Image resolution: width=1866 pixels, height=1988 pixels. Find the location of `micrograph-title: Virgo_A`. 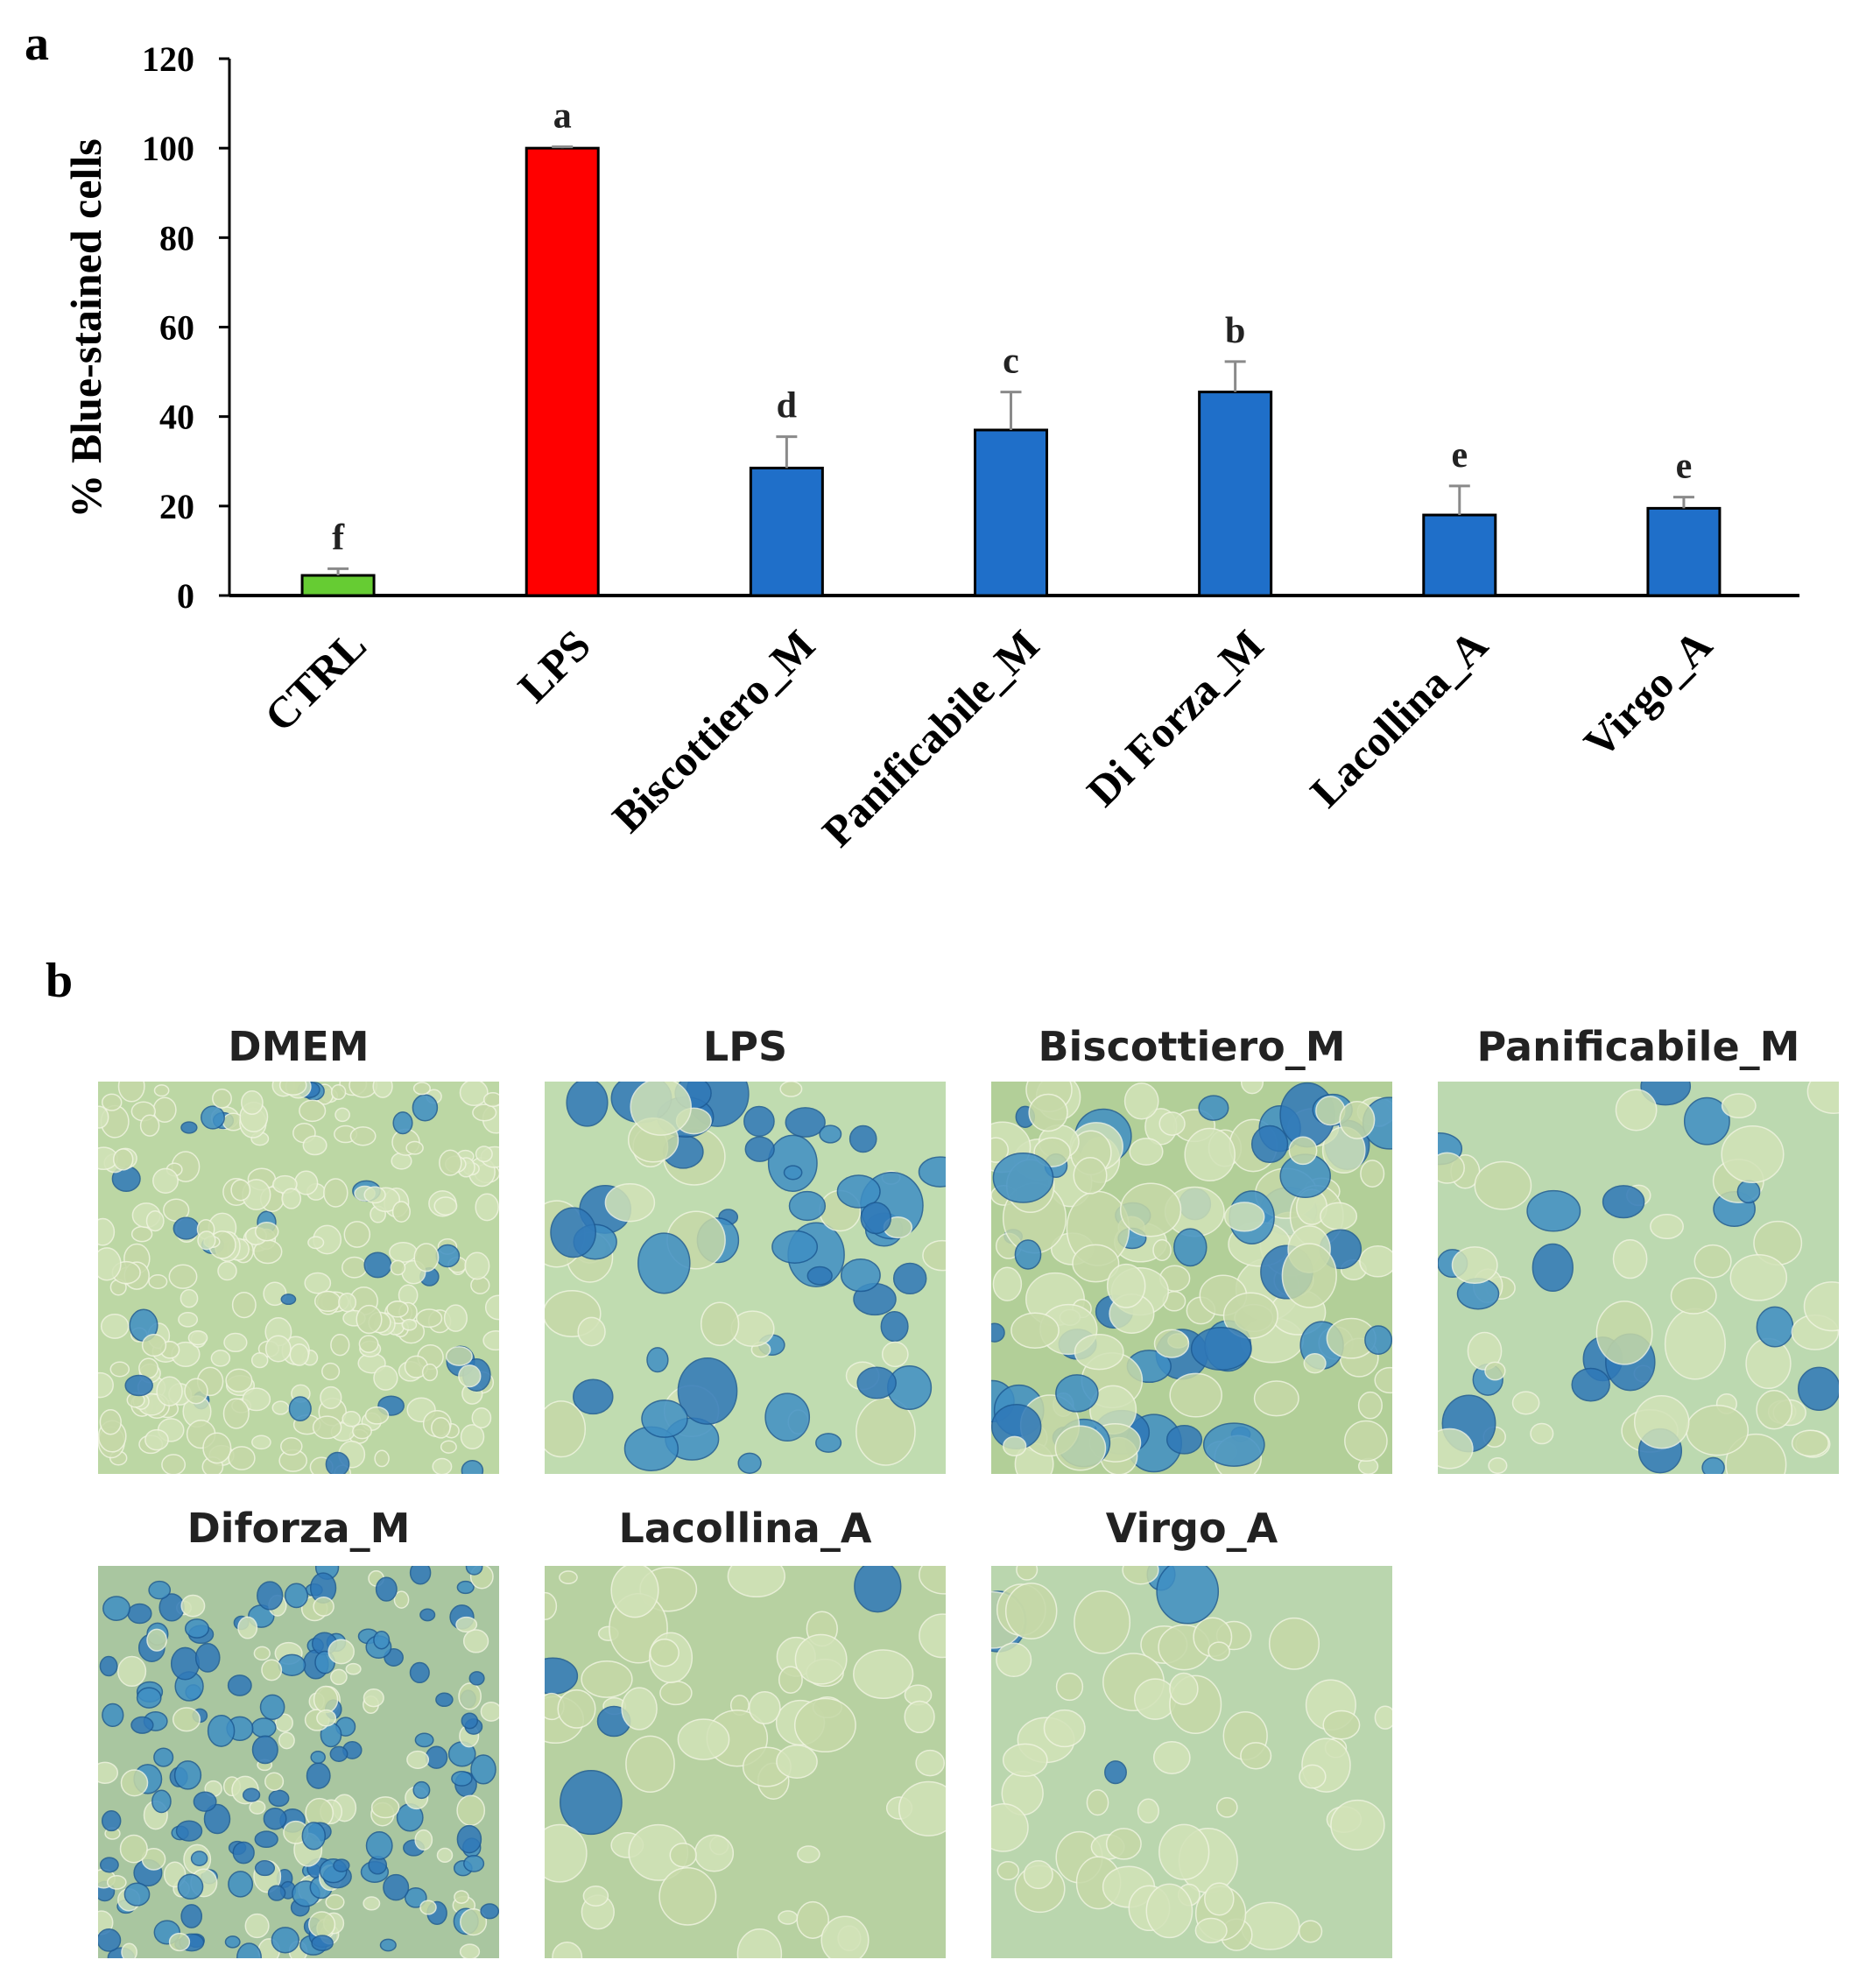

micrograph-title: Virgo_A is located at coordinates (1191, 1528).